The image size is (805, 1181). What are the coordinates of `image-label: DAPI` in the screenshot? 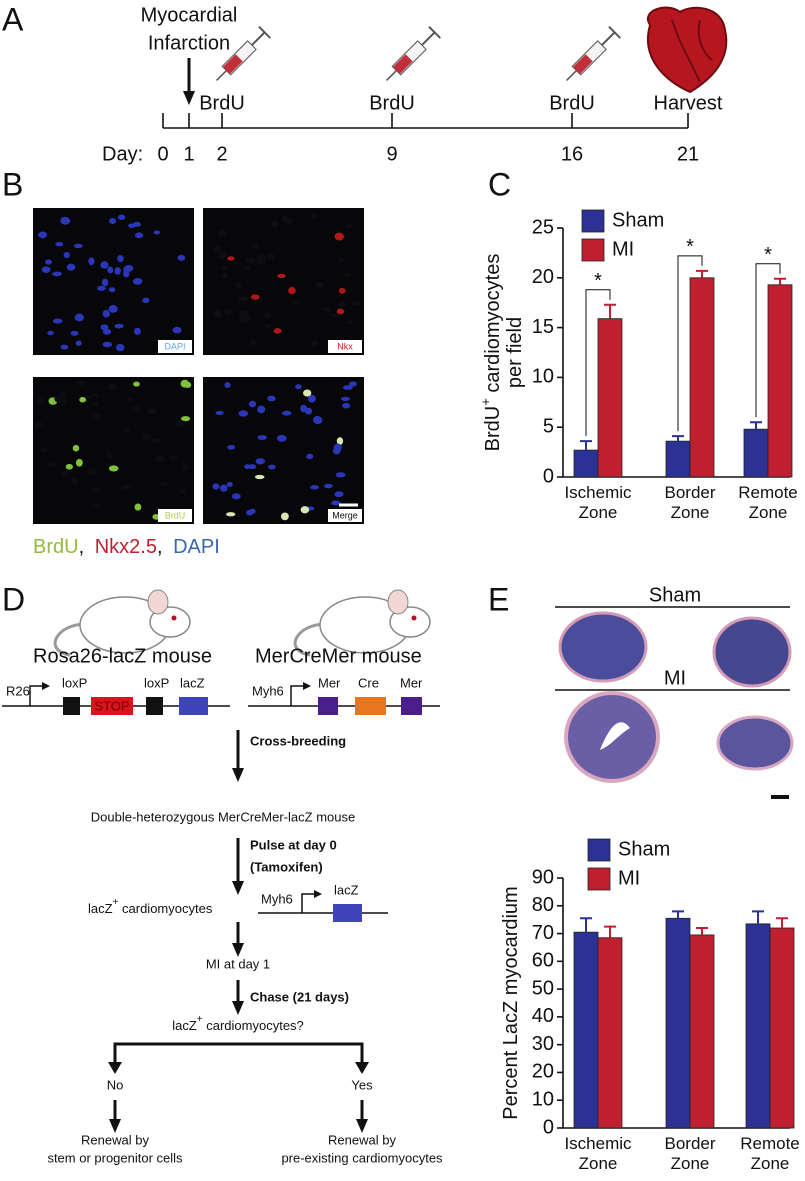 It's located at (174, 346).